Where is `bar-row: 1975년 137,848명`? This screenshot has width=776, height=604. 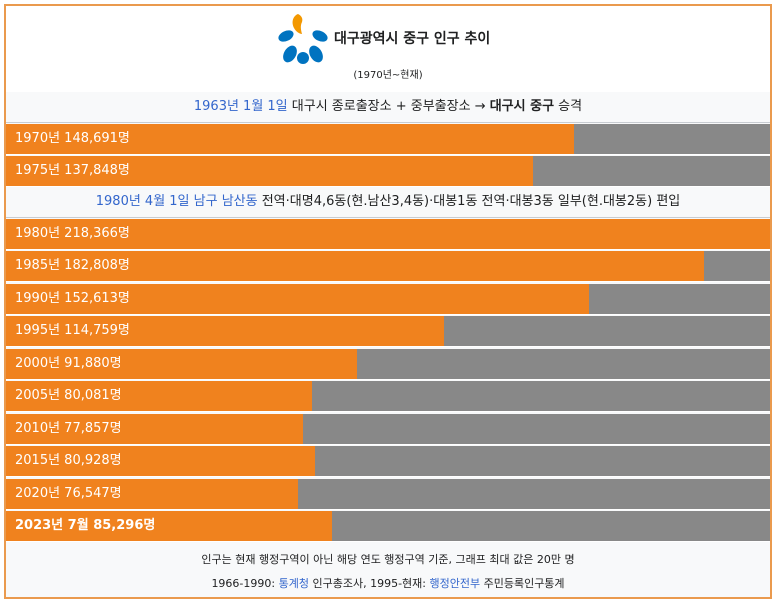
bar-row: 1975년 137,848명 is located at coordinates (388, 171).